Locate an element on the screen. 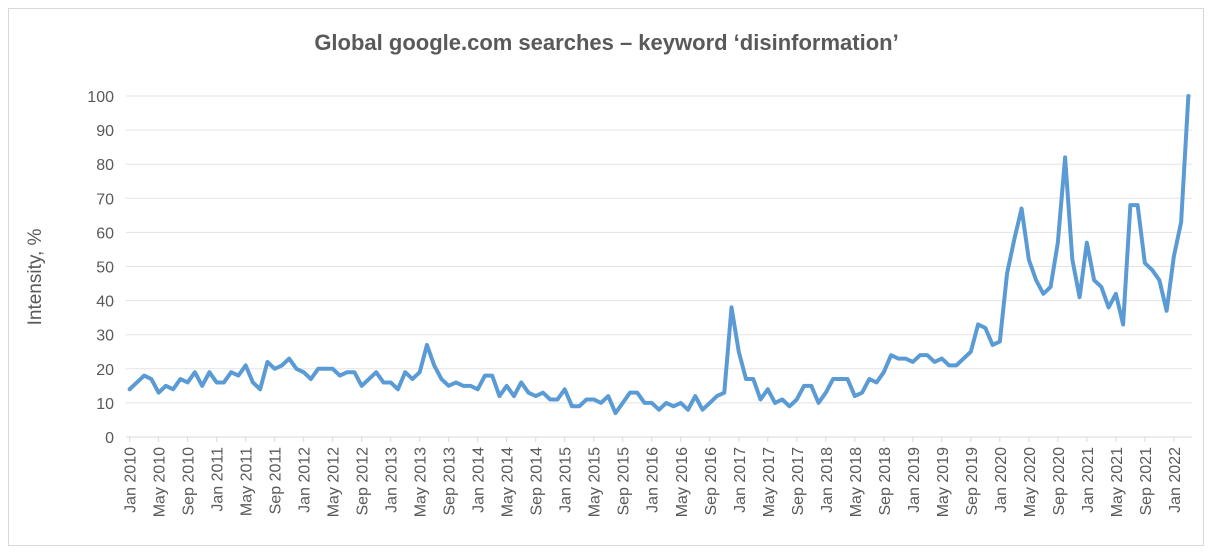 This screenshot has height=554, width=1213. x-tick-label: Jan 2022 is located at coordinates (1175, 480).